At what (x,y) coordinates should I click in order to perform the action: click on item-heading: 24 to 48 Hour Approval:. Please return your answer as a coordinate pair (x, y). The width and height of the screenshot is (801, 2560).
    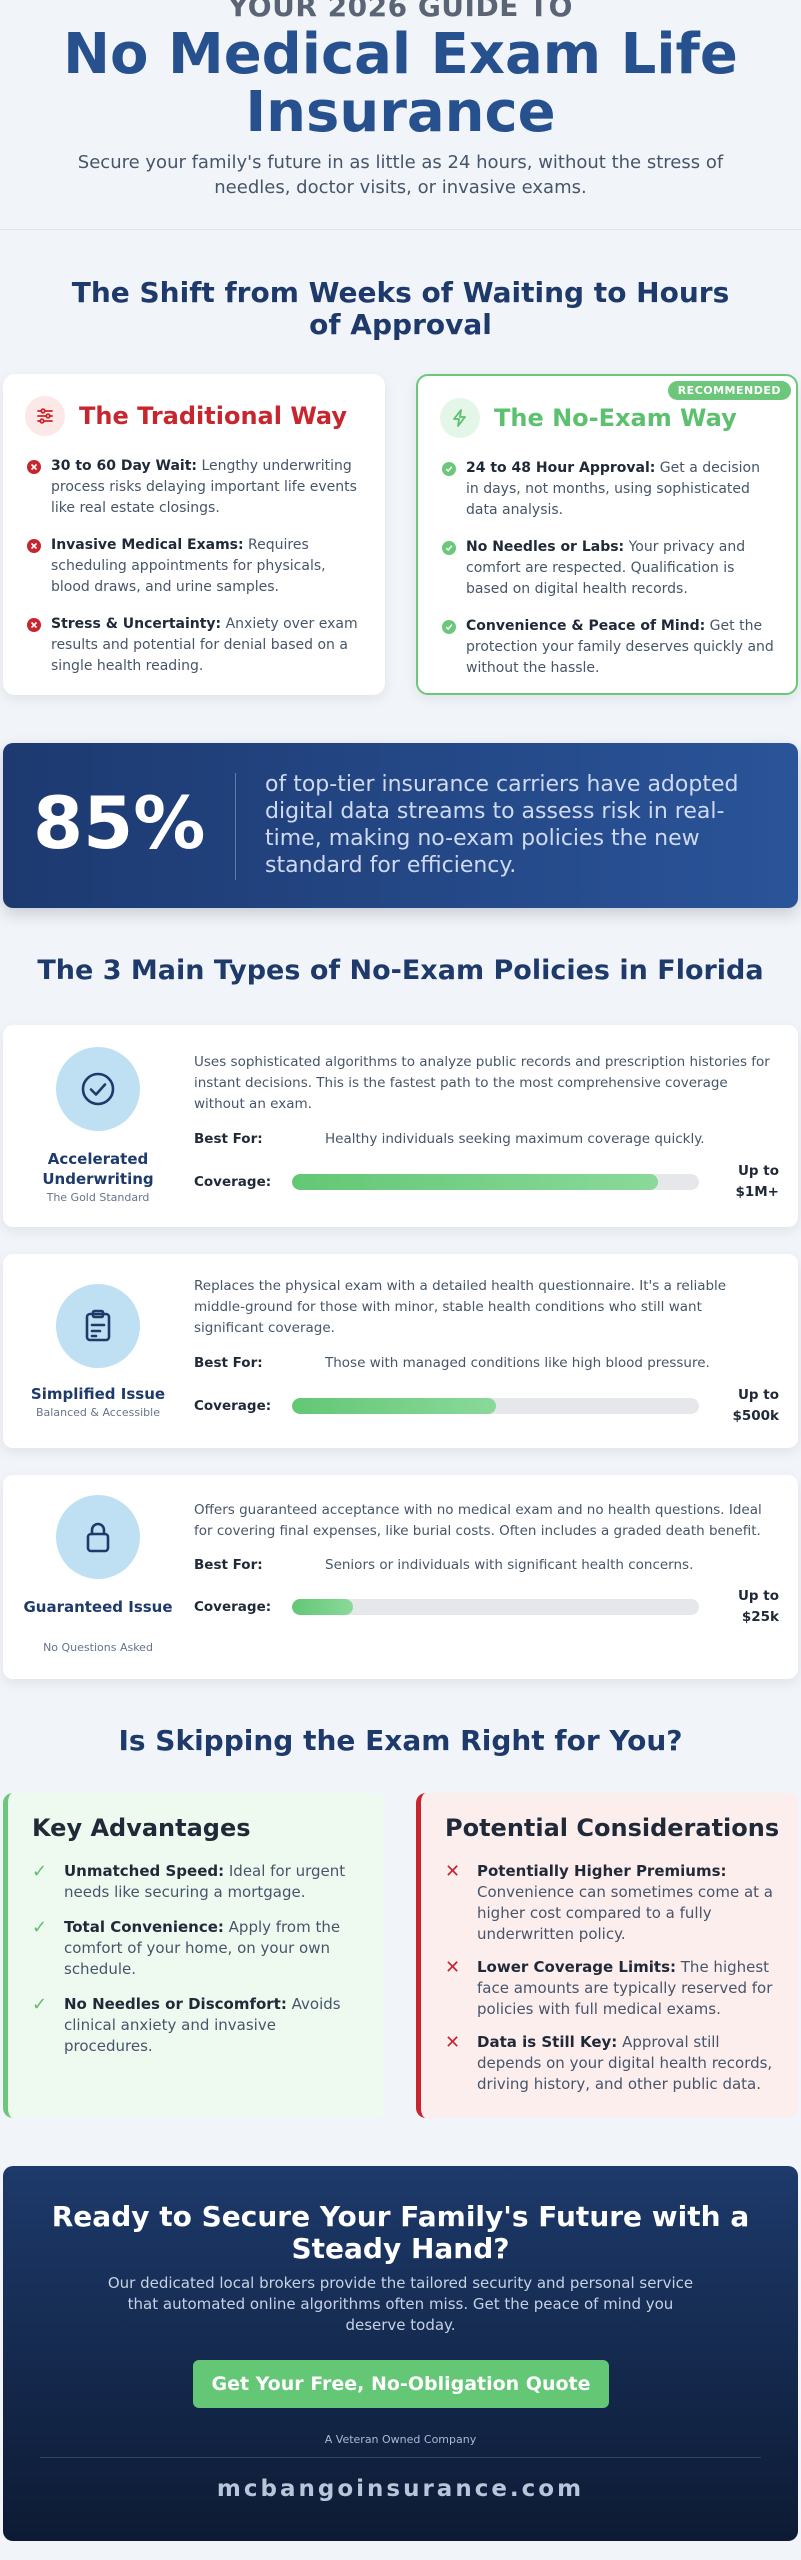
    Looking at the image, I should click on (561, 468).